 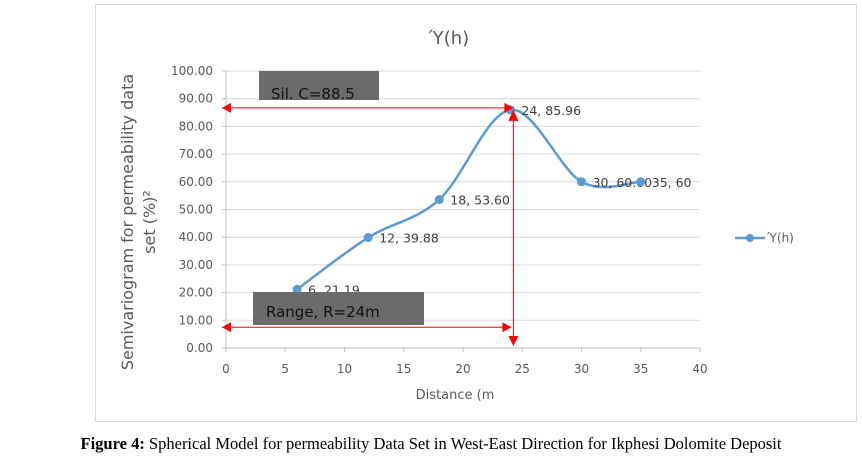 What do you see at coordinates (409, 238) in the screenshot?
I see `data-label: 12, 39.88` at bounding box center [409, 238].